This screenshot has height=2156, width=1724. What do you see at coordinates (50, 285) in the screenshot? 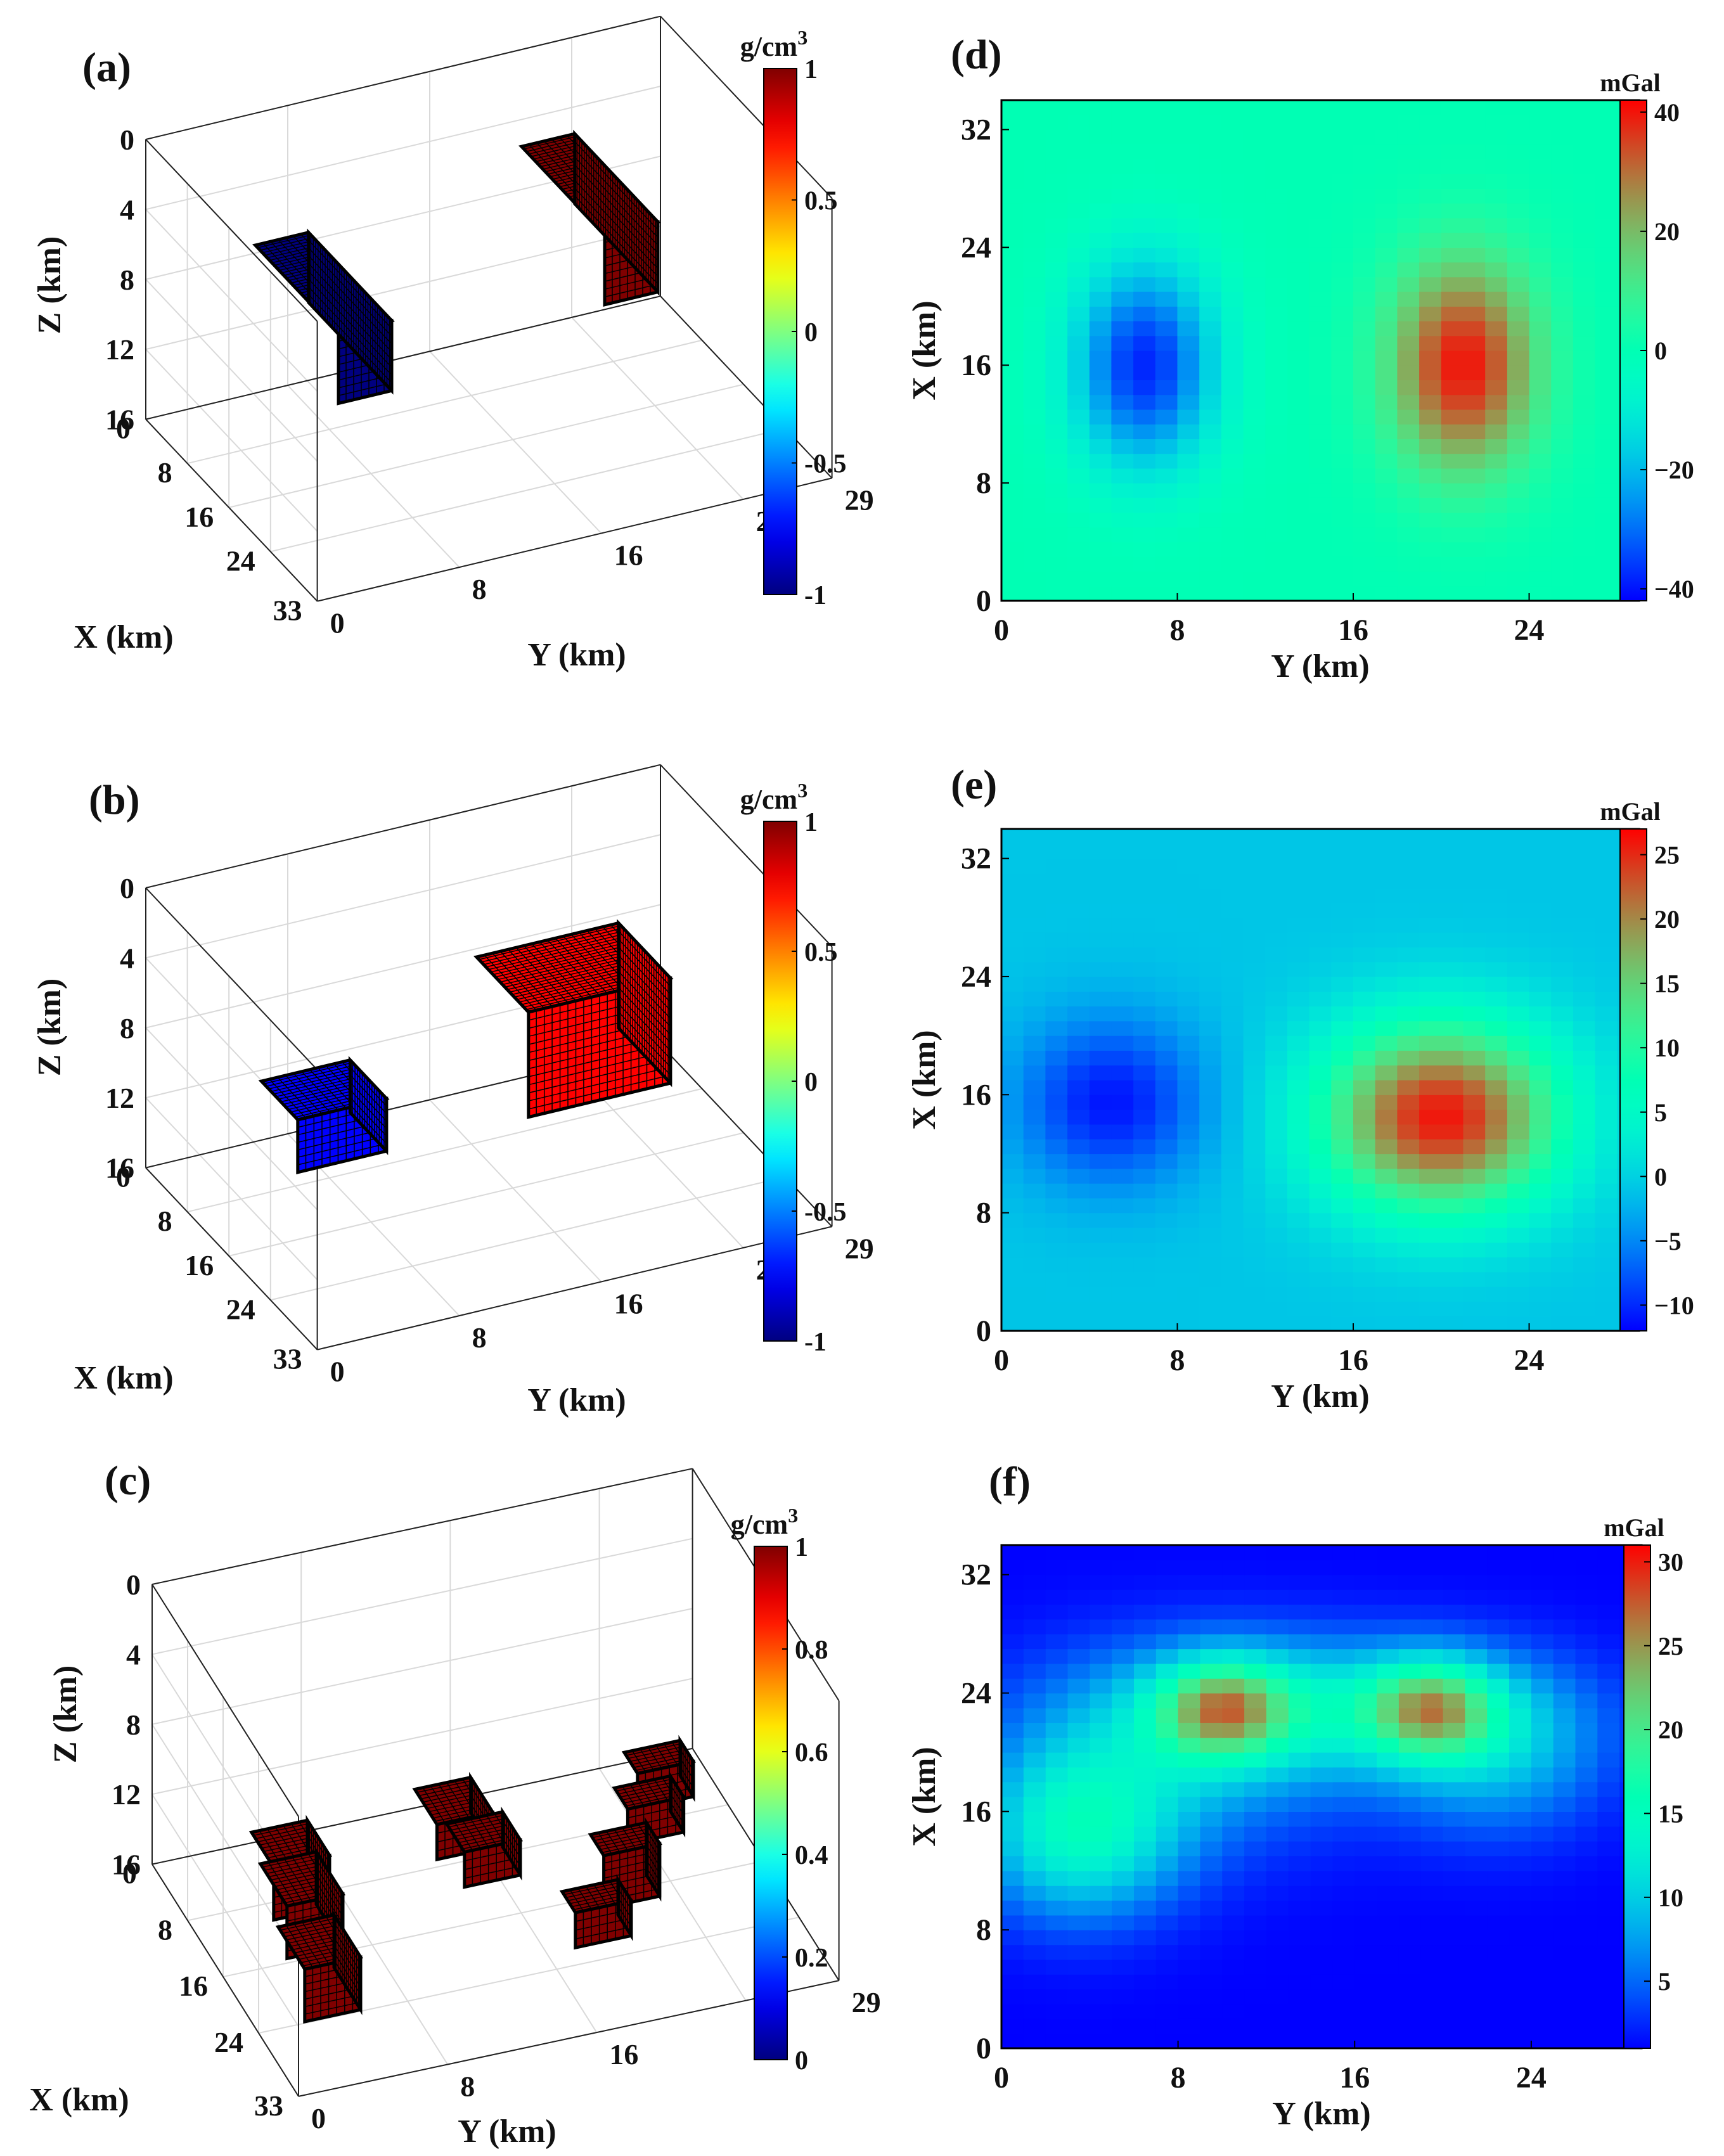
I see `z-axis-label: Z (km)` at bounding box center [50, 285].